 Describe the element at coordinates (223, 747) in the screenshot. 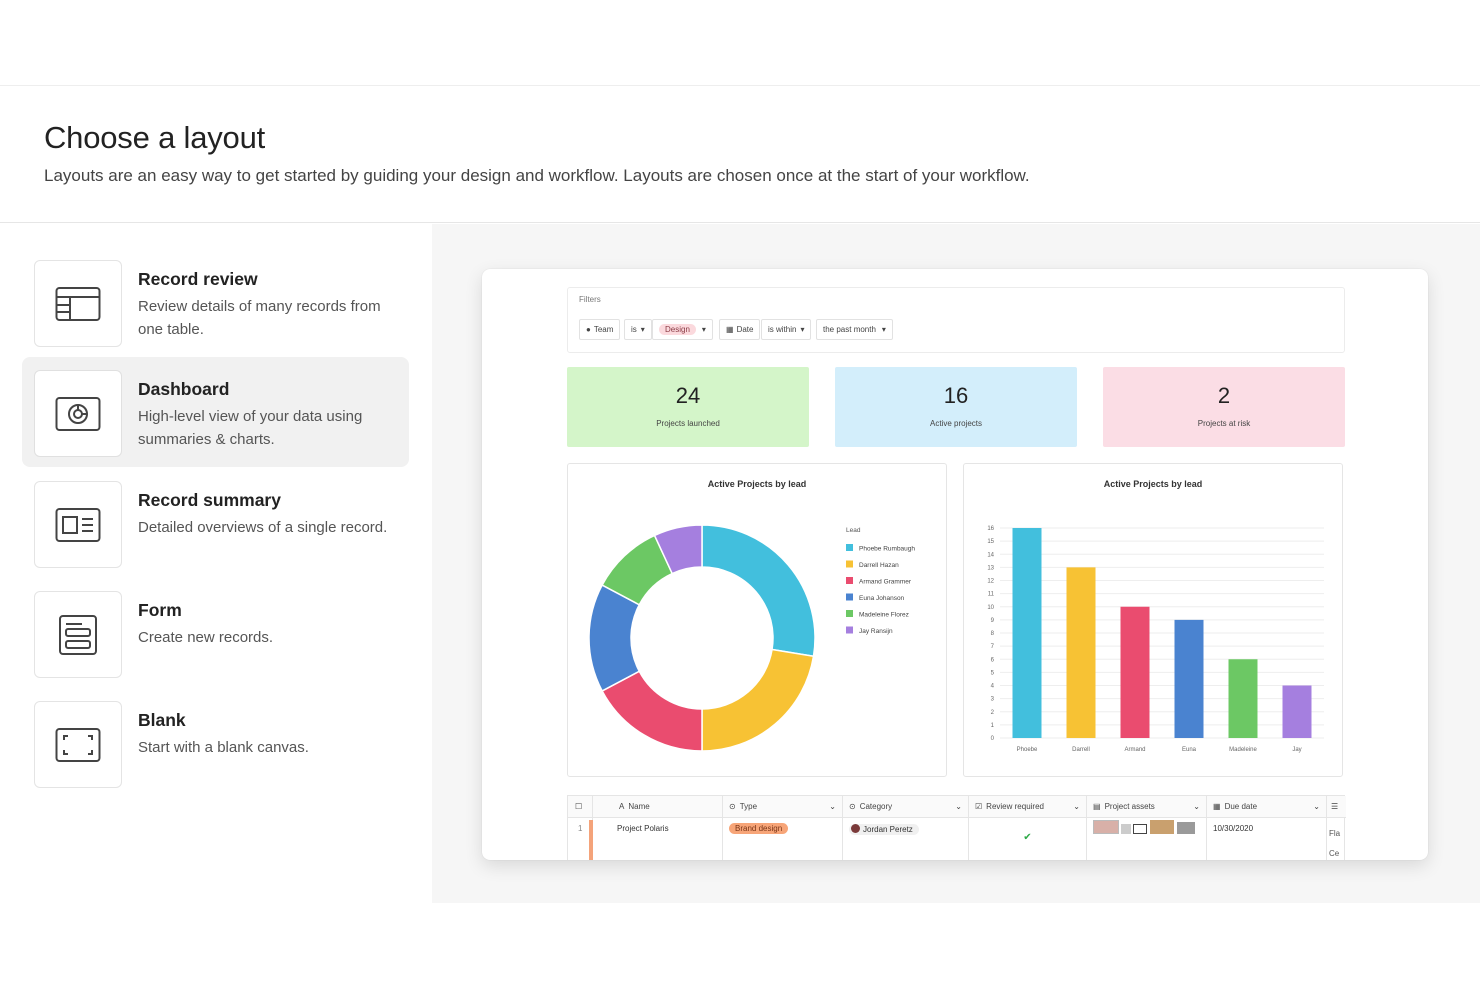

I see `layout-description: Start with a blank canvas.` at that location.